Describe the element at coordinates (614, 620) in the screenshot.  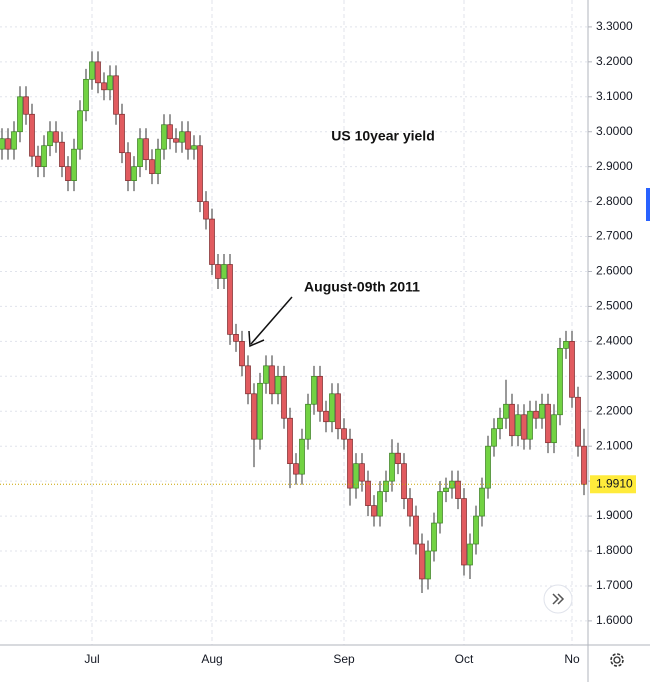
I see `y-tick-label: 1.6000` at that location.